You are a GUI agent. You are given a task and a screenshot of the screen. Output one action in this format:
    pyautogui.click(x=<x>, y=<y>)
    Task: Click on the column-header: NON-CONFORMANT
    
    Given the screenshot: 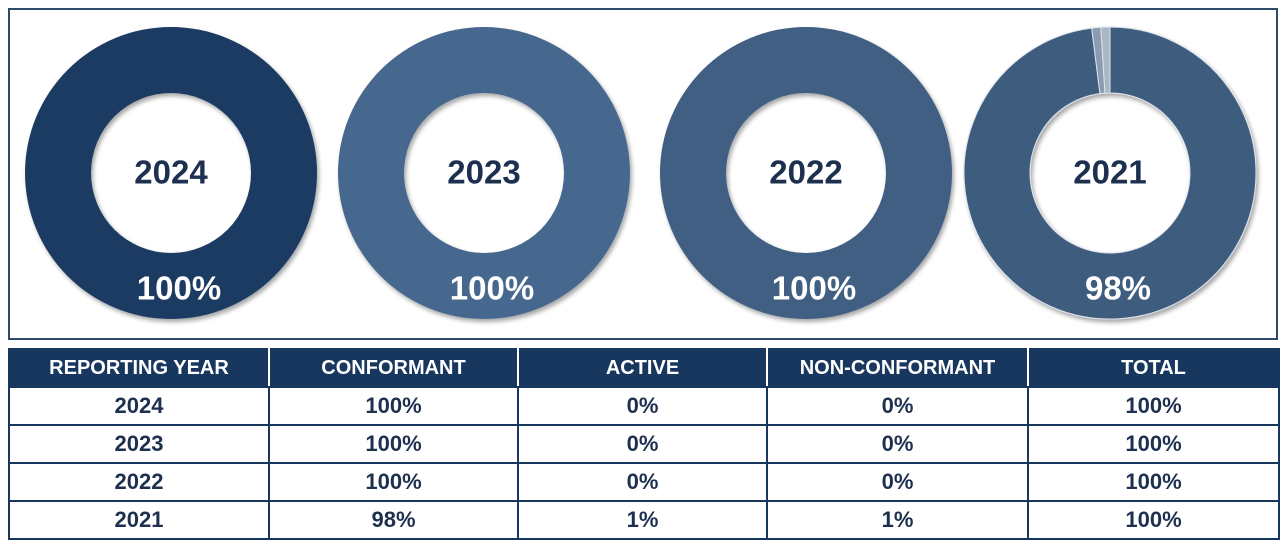 What is the action you would take?
    pyautogui.click(x=897, y=368)
    